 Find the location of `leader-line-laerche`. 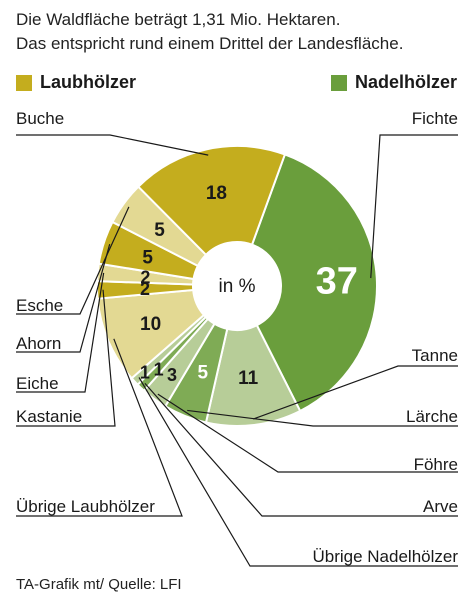

leader-line-laerche is located at coordinates (322, 418).